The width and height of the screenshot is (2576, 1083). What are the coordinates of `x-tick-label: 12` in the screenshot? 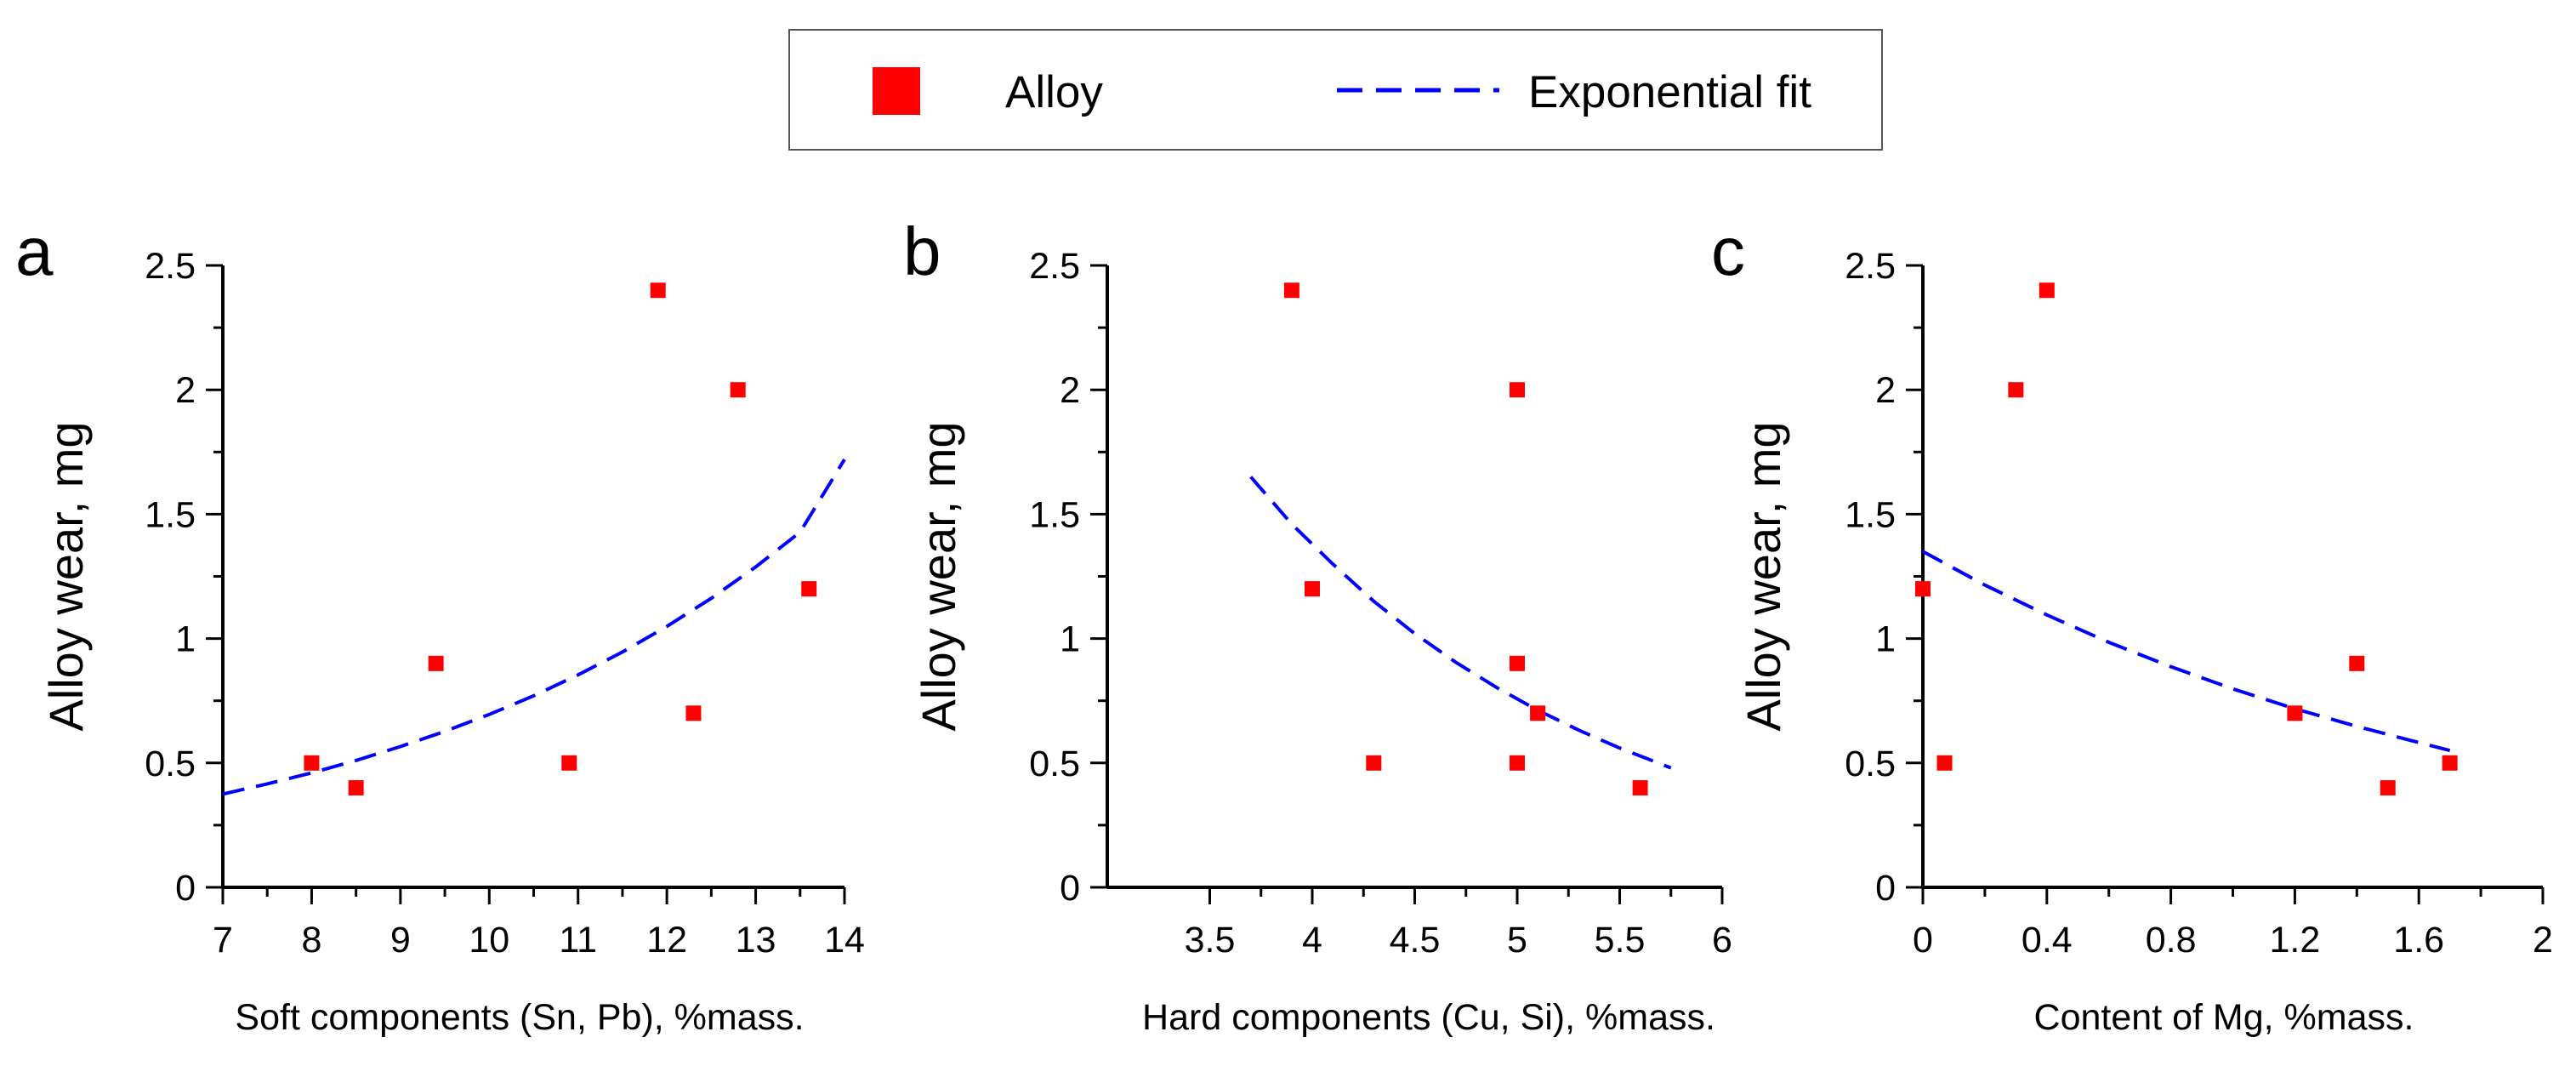 It's located at (666, 940).